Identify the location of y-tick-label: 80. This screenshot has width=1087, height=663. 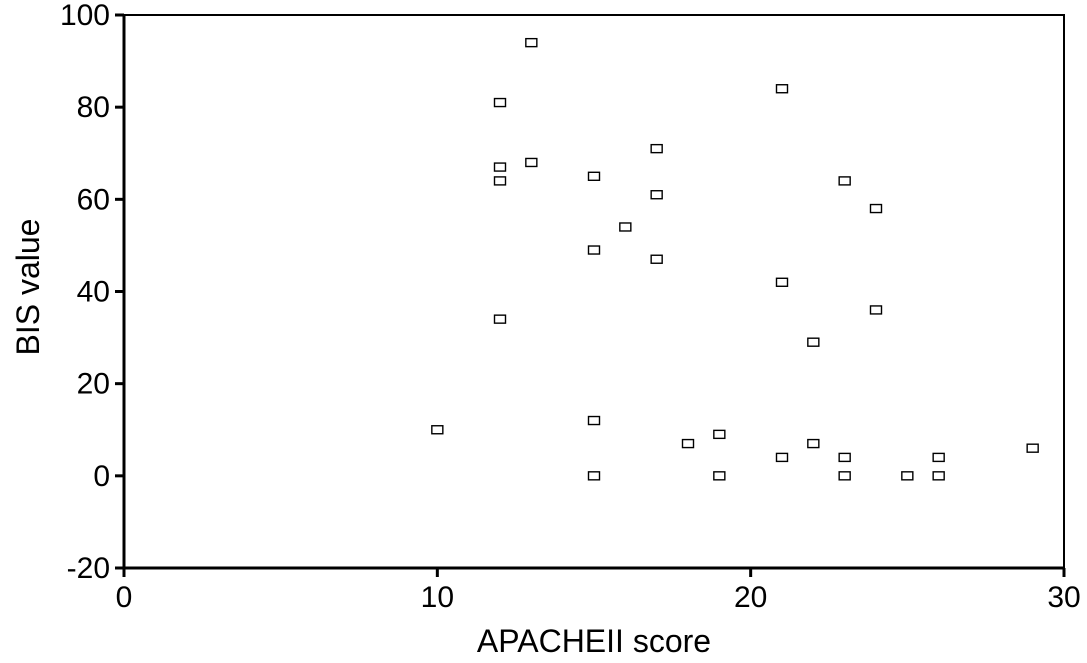
(93, 107).